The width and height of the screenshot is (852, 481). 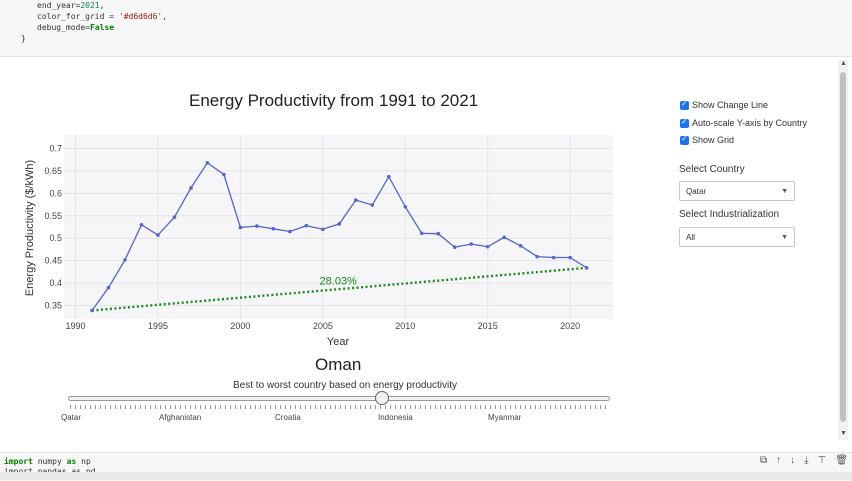 What do you see at coordinates (730, 105) in the screenshot?
I see `show-change-line-label: Show Change Line` at bounding box center [730, 105].